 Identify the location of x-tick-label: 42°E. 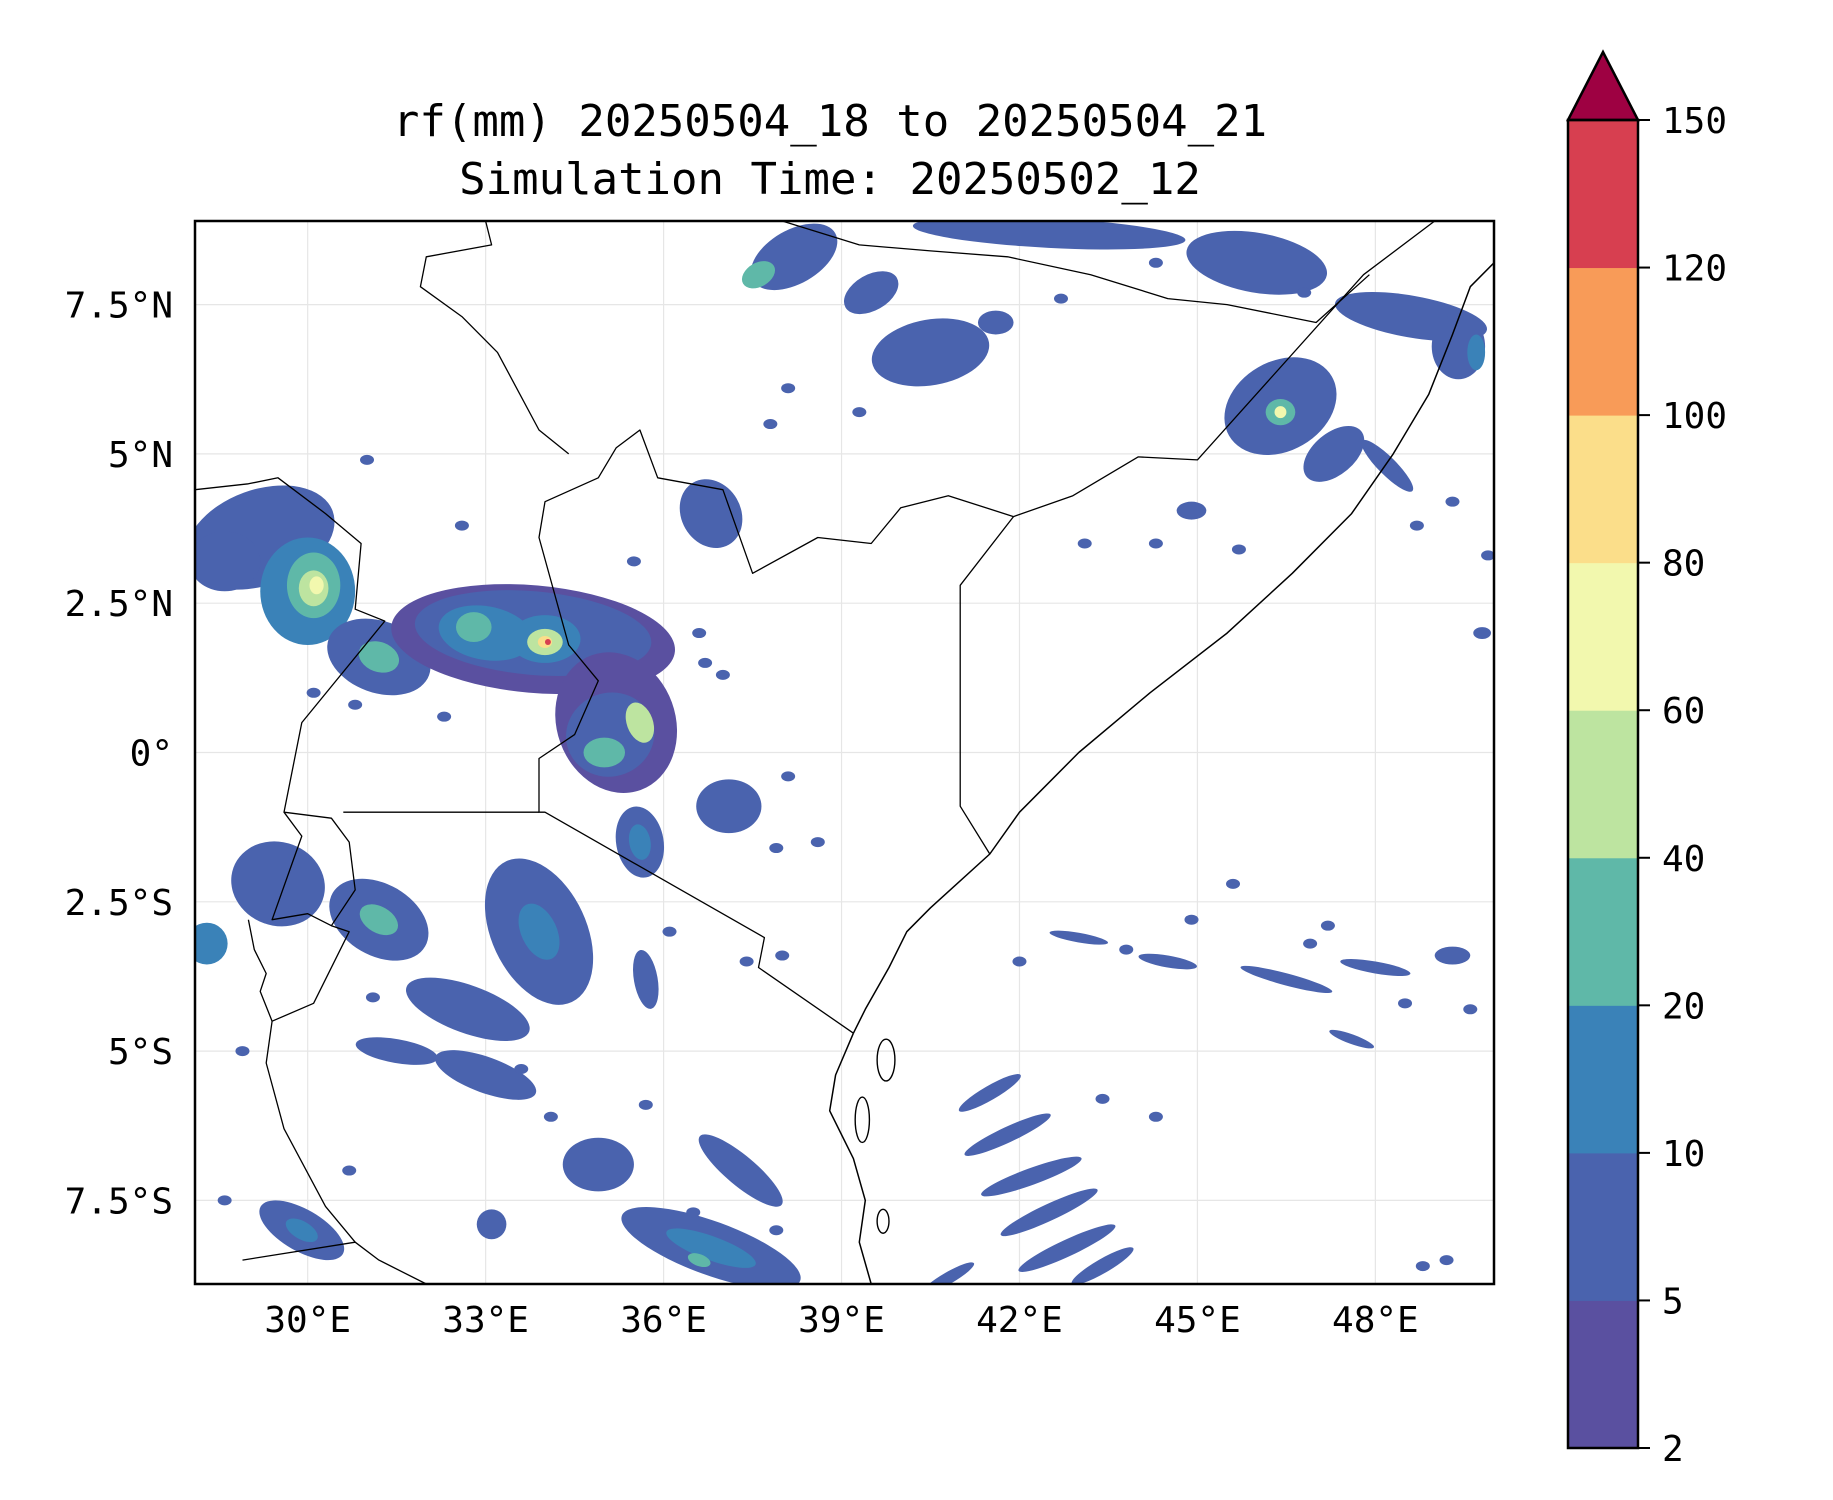
(1019, 1320).